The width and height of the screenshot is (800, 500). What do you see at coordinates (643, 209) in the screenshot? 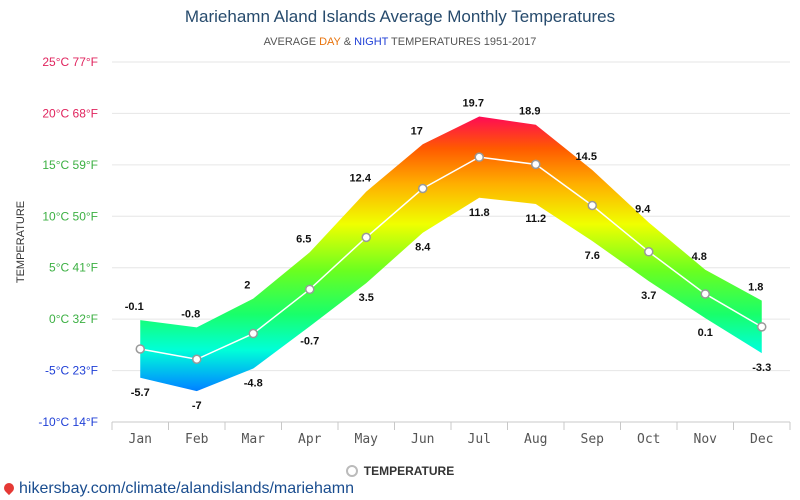
I see `day-value-label: 9.4` at bounding box center [643, 209].